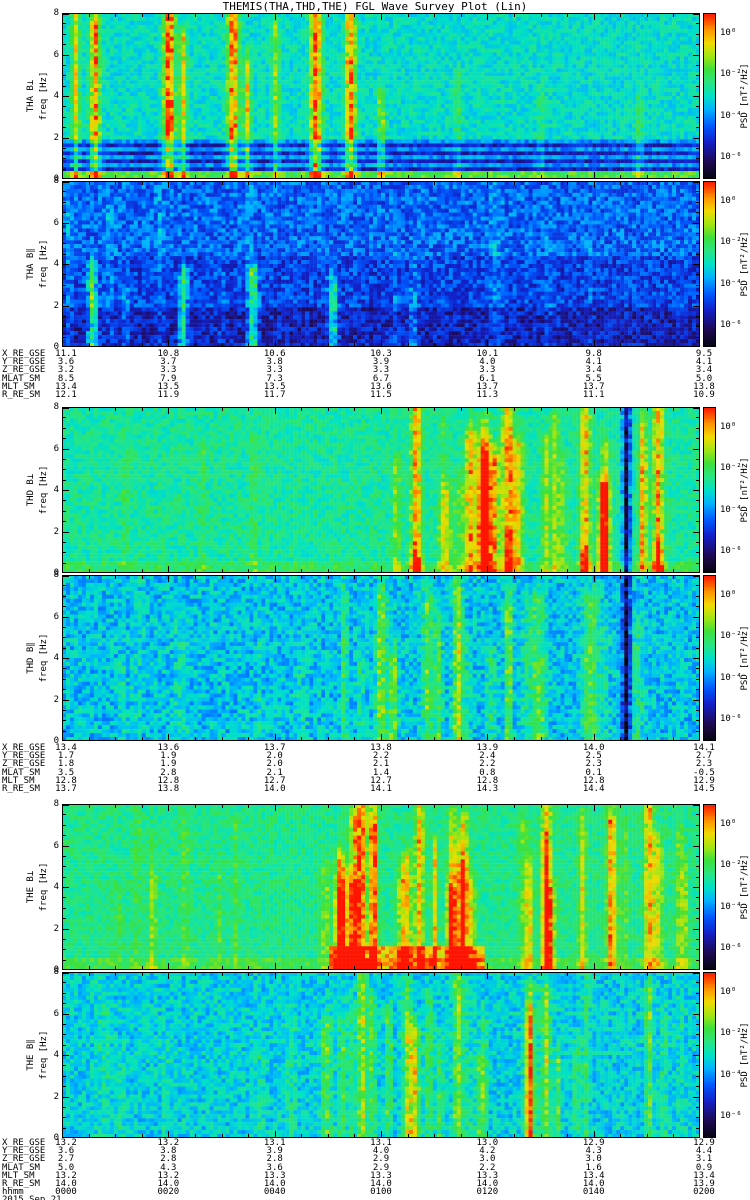 Image resolution: width=750 pixels, height=1200 pixels. What do you see at coordinates (274, 1143) in the screenshot?
I see `ephemeris-value: 13.1` at bounding box center [274, 1143].